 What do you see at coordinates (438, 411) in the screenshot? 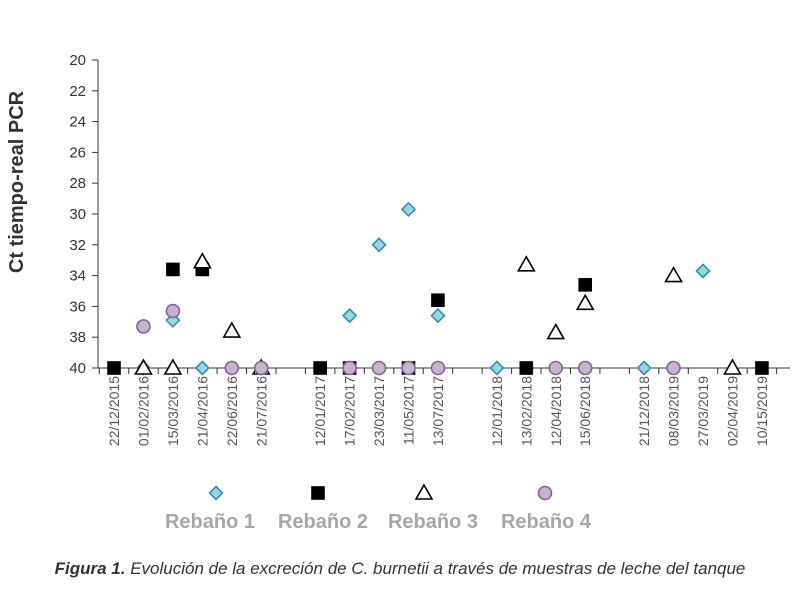
I see `x-tick-label: 13/07/2017` at bounding box center [438, 411].